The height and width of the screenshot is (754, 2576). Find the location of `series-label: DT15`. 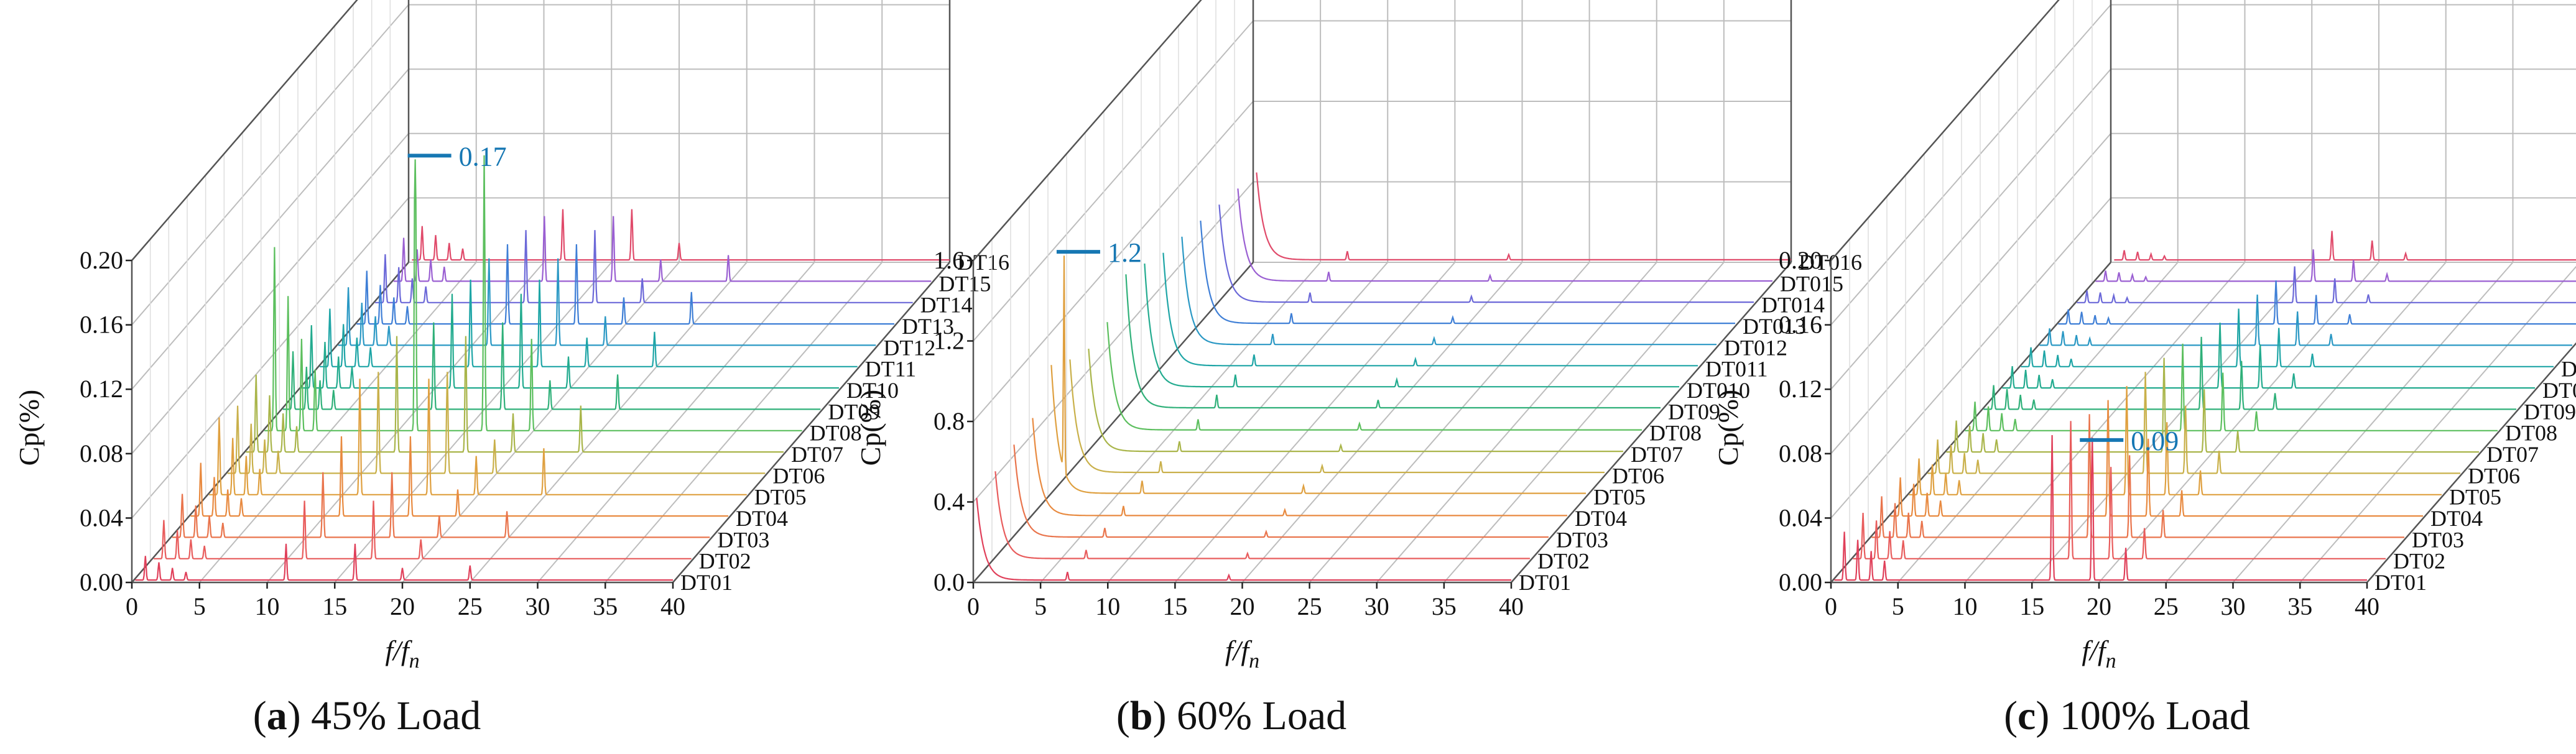

series-label: DT15 is located at coordinates (965, 283).